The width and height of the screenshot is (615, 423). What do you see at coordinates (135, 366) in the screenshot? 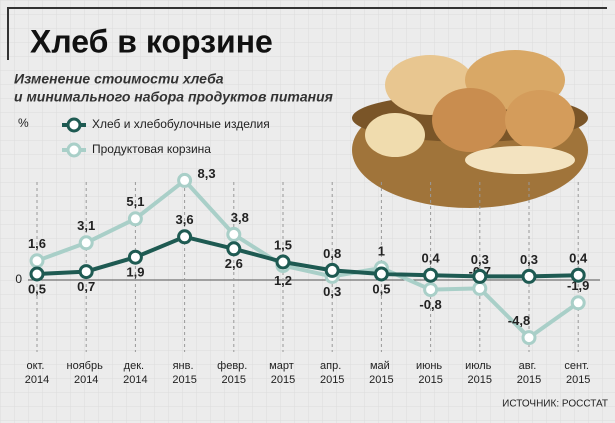
I see `x-tick-label-line: дек.` at bounding box center [135, 366].